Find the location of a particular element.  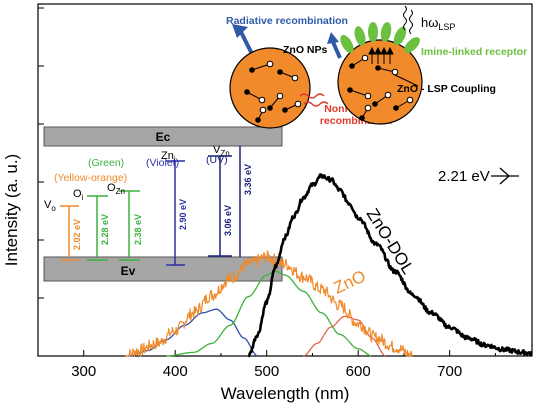

level-oi-name: Oi is located at coordinates (78, 195).